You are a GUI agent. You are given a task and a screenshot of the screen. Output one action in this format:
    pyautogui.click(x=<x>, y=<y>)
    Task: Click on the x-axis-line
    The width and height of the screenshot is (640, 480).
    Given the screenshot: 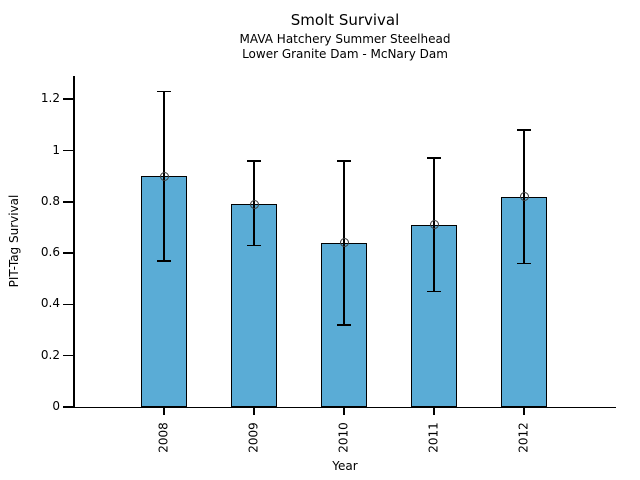 What is the action you would take?
    pyautogui.click(x=344, y=407)
    